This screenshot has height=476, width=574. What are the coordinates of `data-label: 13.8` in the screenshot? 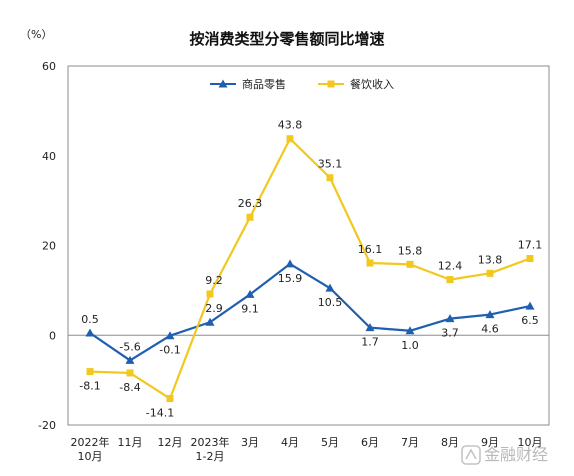 It's located at (490, 259).